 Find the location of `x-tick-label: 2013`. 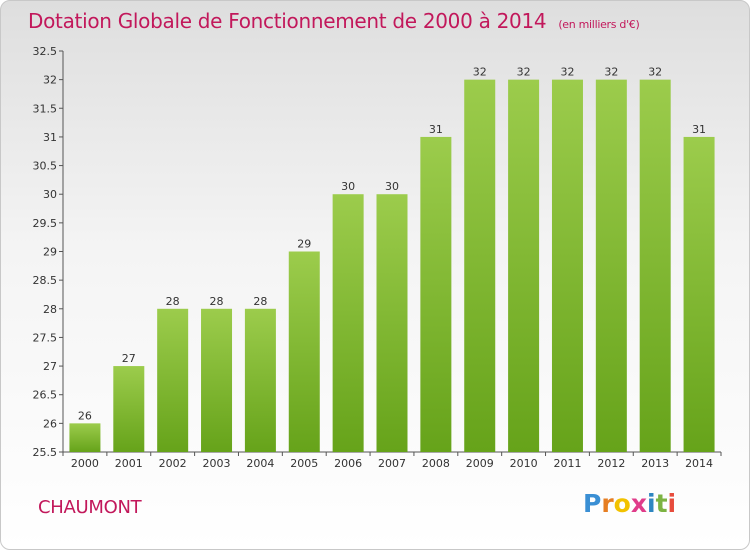

x-tick-label: 2013 is located at coordinates (655, 463).